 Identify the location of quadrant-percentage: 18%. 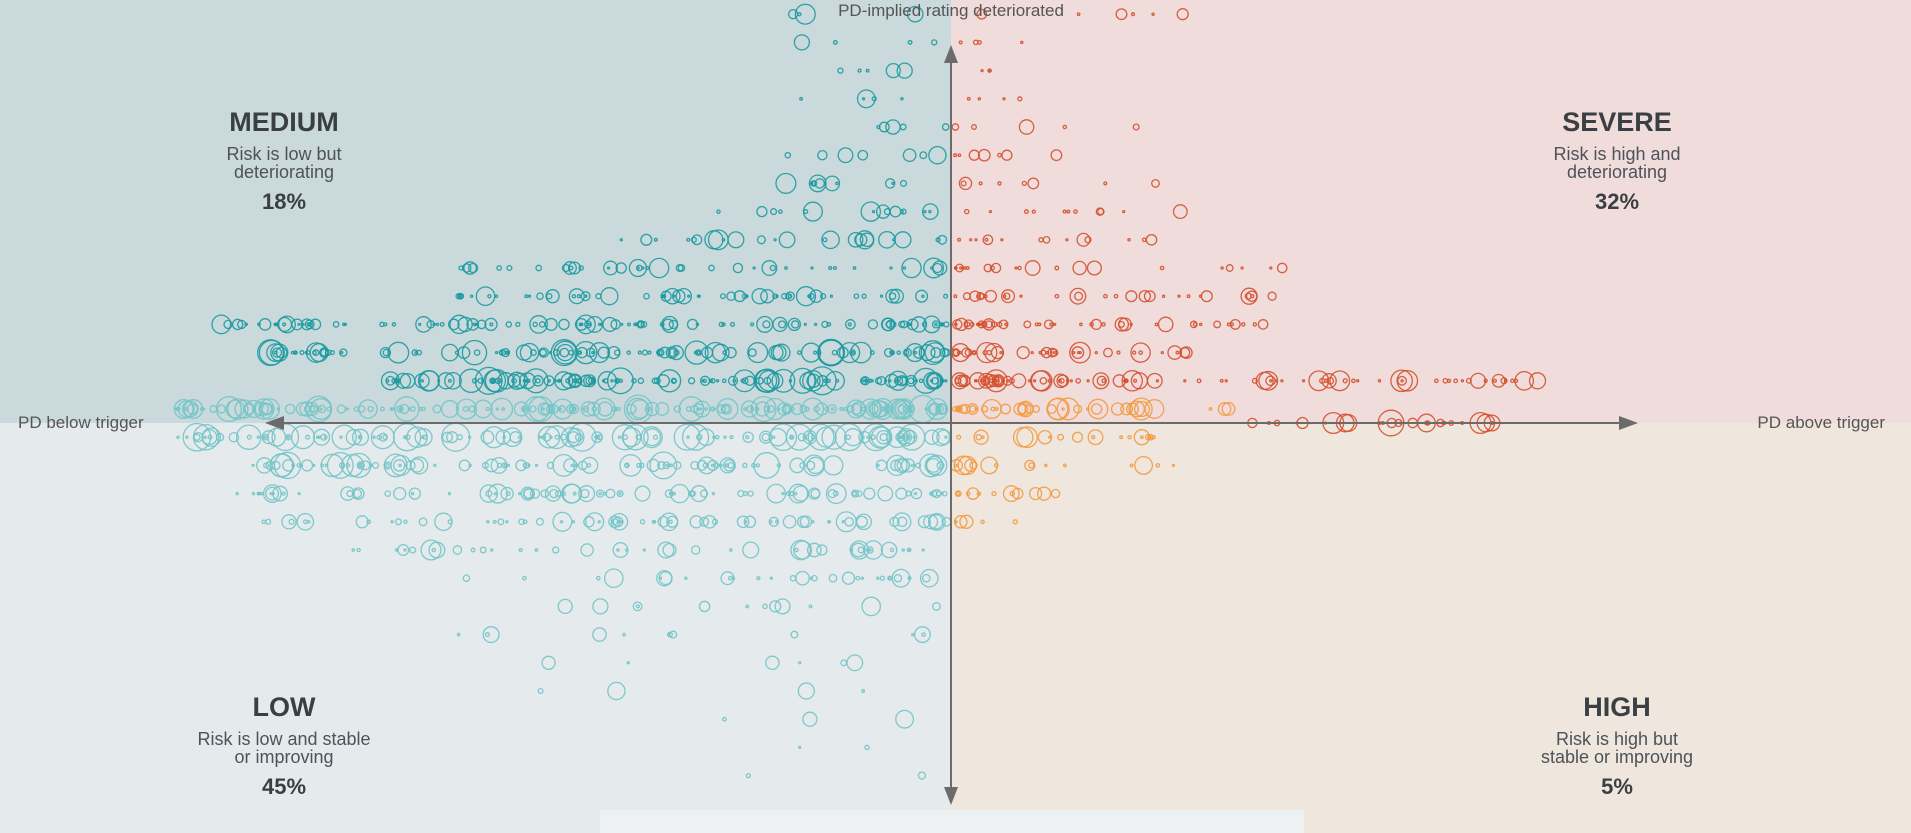
(284, 201).